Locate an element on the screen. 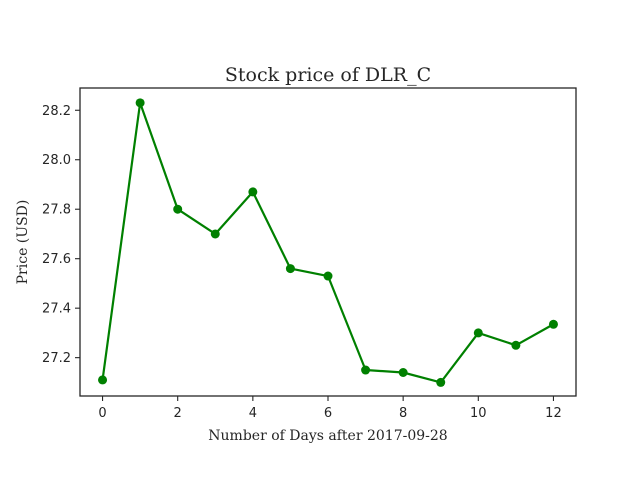  x-tick-label-5: 10 is located at coordinates (478, 413).